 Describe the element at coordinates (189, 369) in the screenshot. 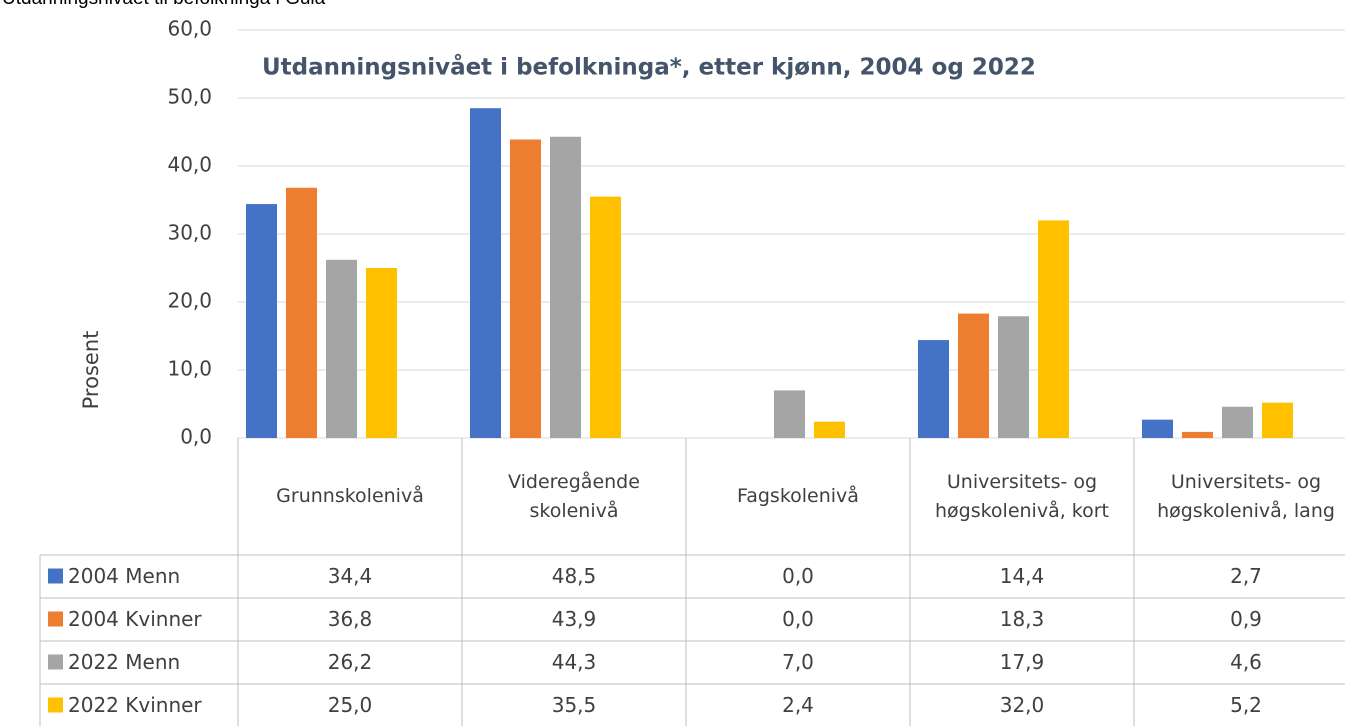

I see `y-tick-label: 10,0` at that location.